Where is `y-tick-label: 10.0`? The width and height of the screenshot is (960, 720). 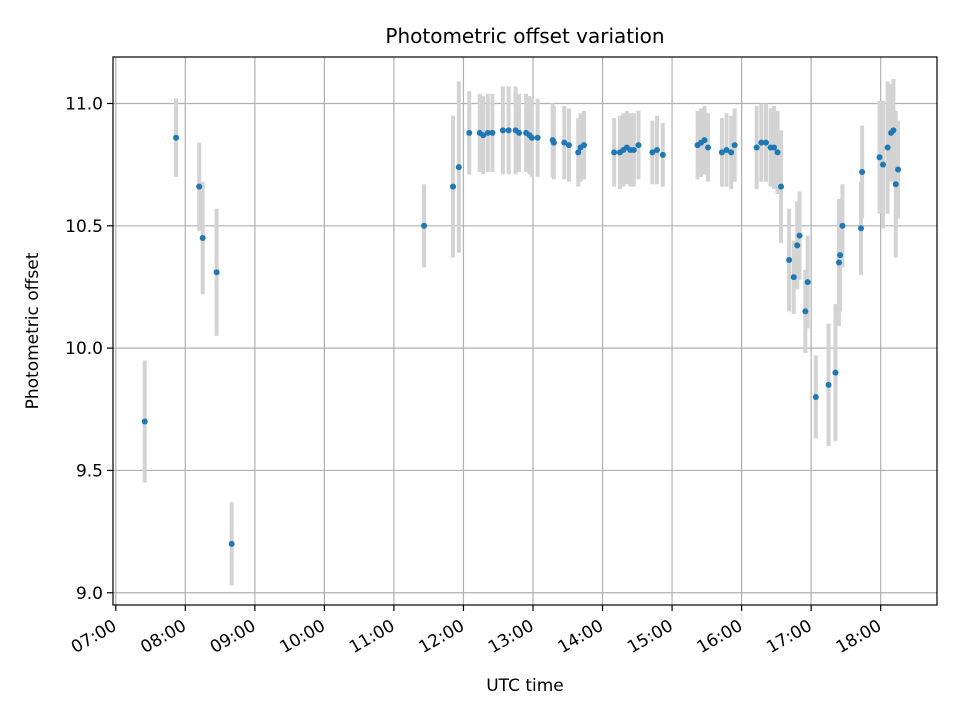
y-tick-label: 10.0 is located at coordinates (84, 349).